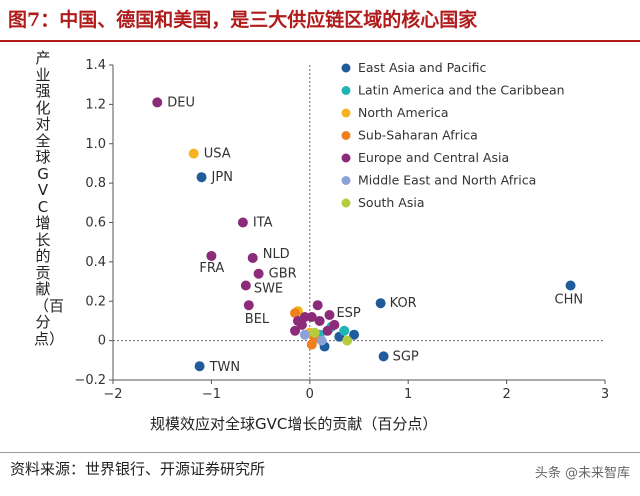 Image resolution: width=640 pixels, height=496 pixels. I want to click on y-tick-labels: −0.2 0 0.2 0.4 0.6 0.8 1.0 1.2 1.4, so click(93, 223).